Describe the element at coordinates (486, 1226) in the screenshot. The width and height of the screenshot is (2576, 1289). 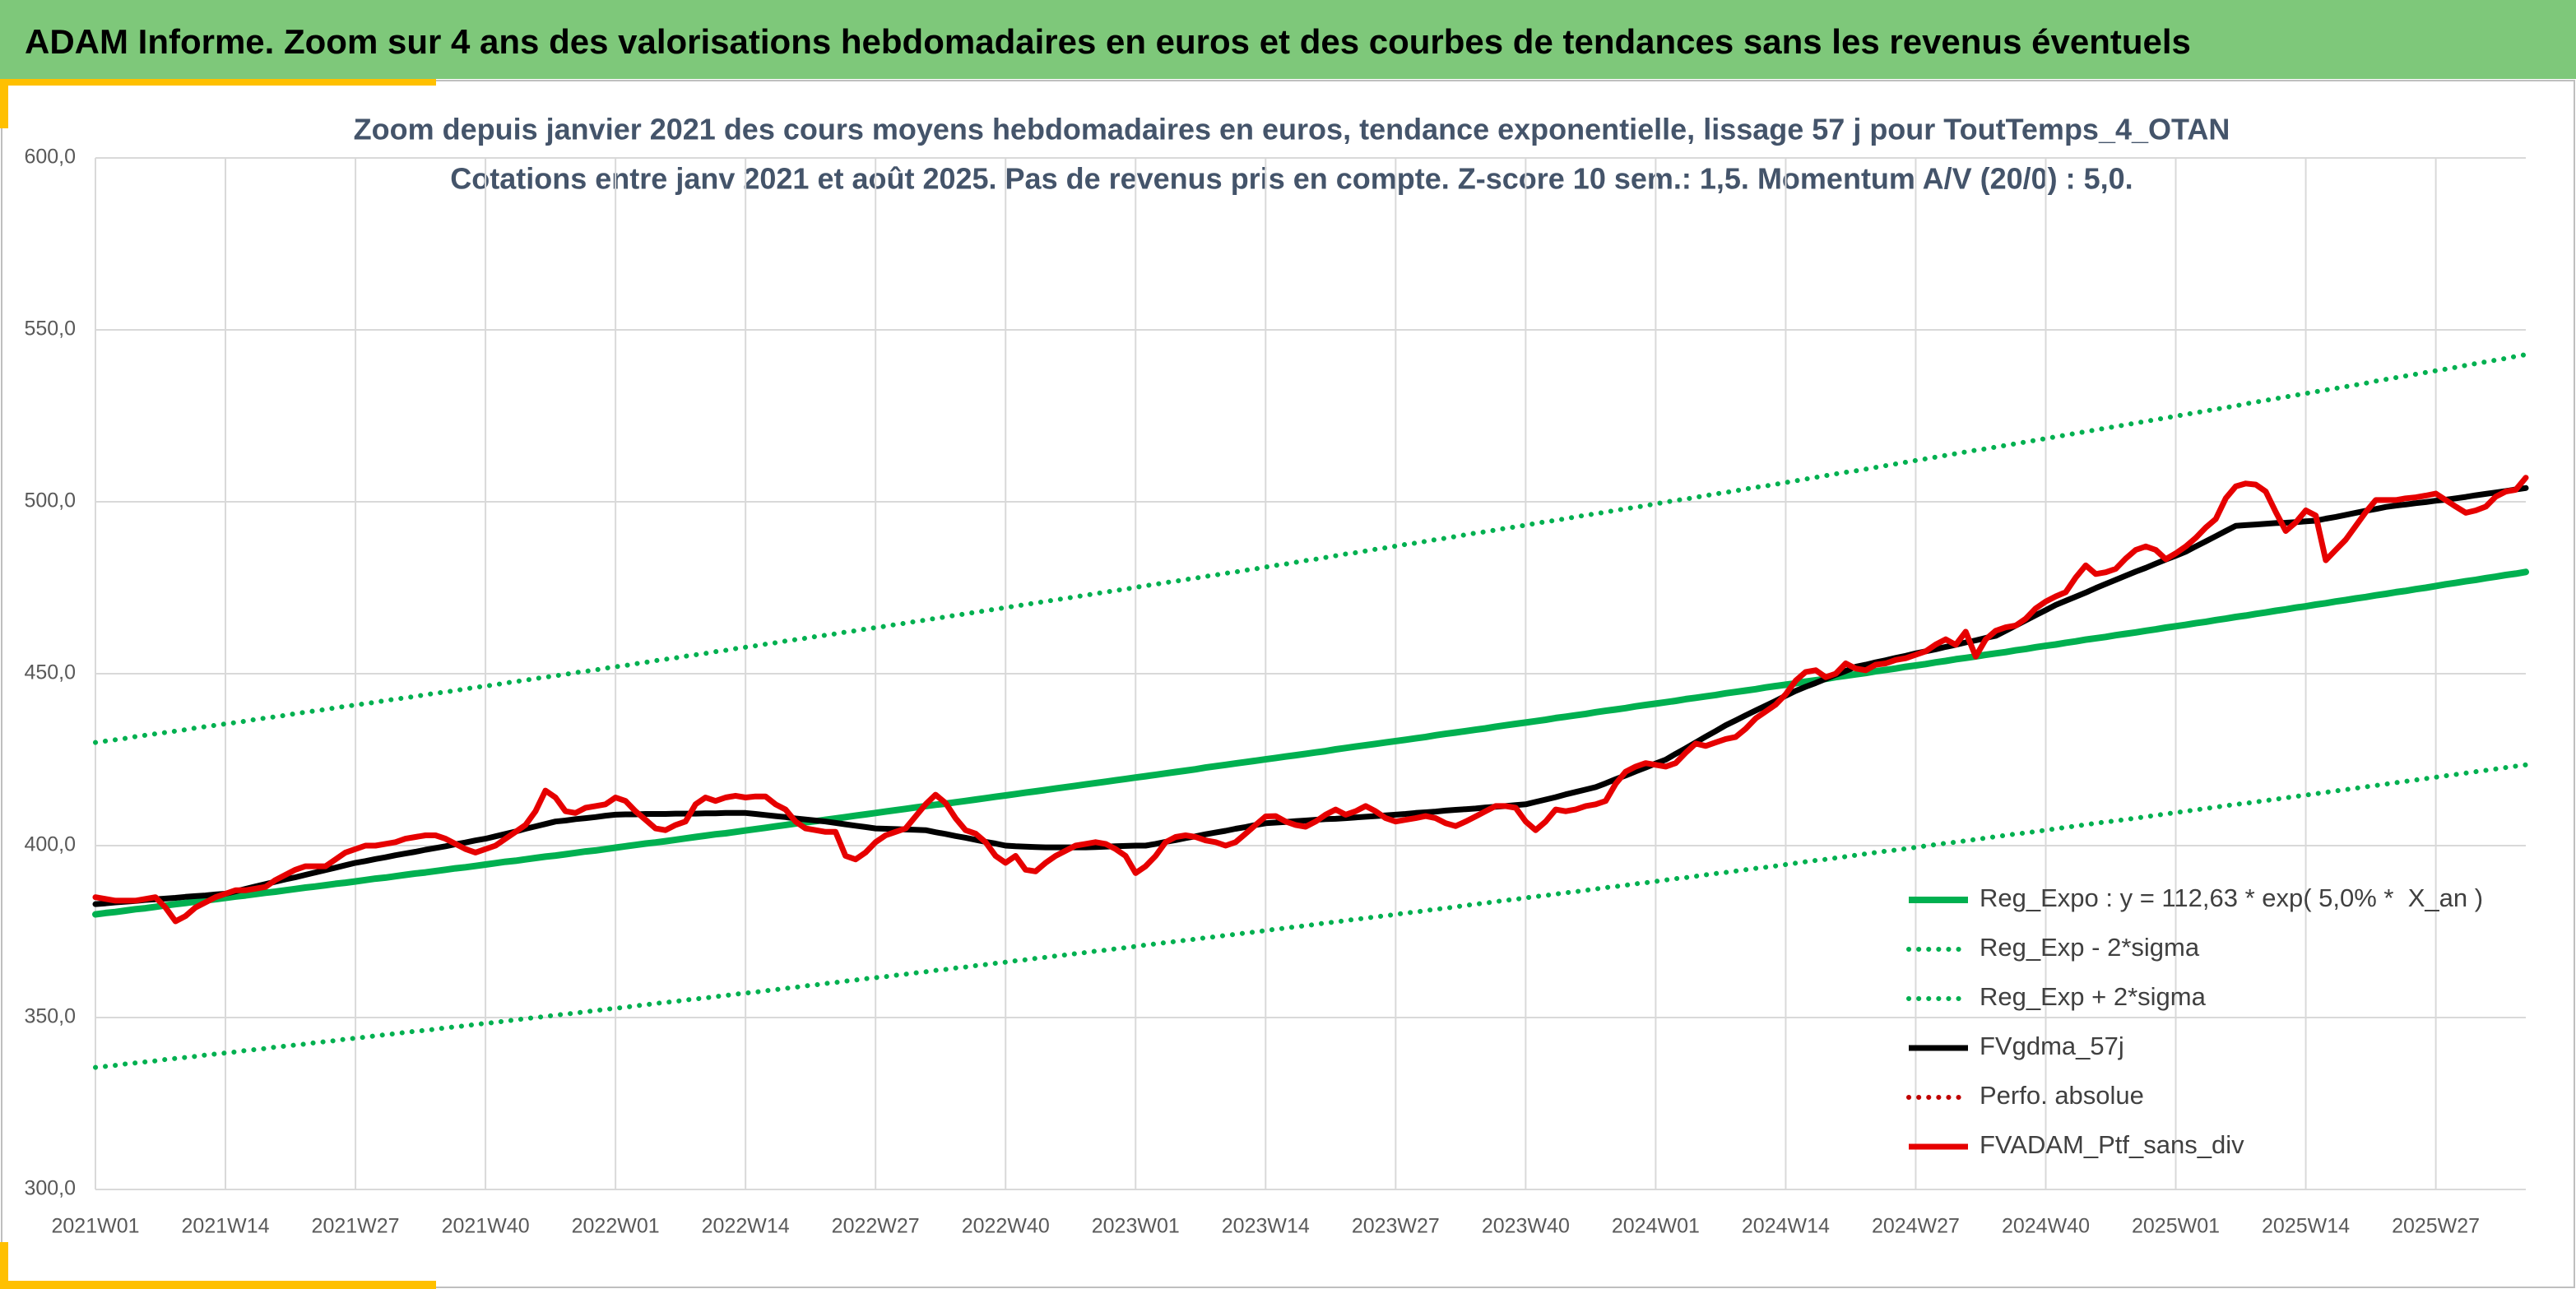
I see `x-tick-label: 2021W40` at that location.